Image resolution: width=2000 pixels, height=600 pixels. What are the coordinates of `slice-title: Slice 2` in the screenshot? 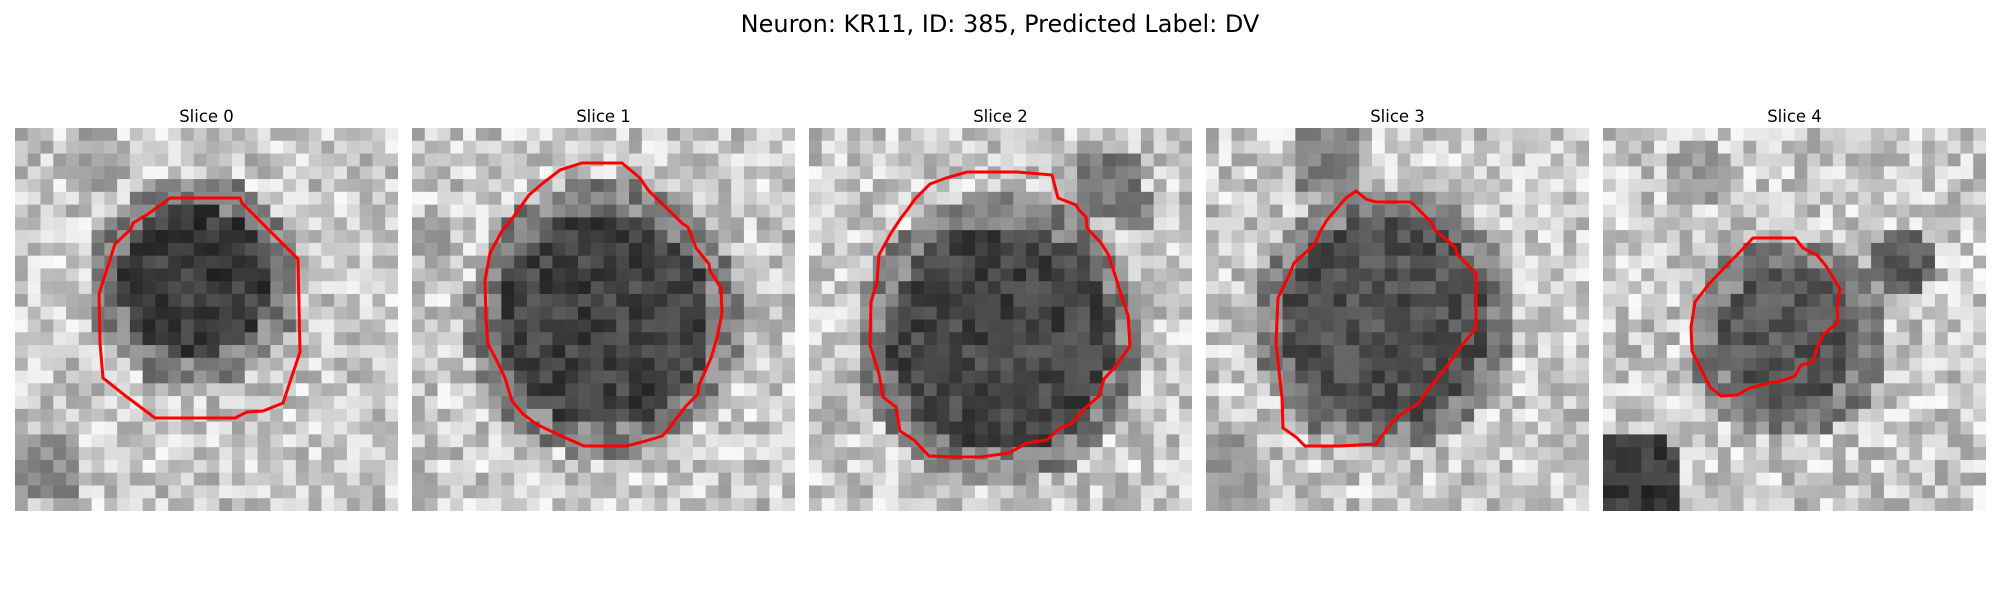 It's located at (1000, 116).